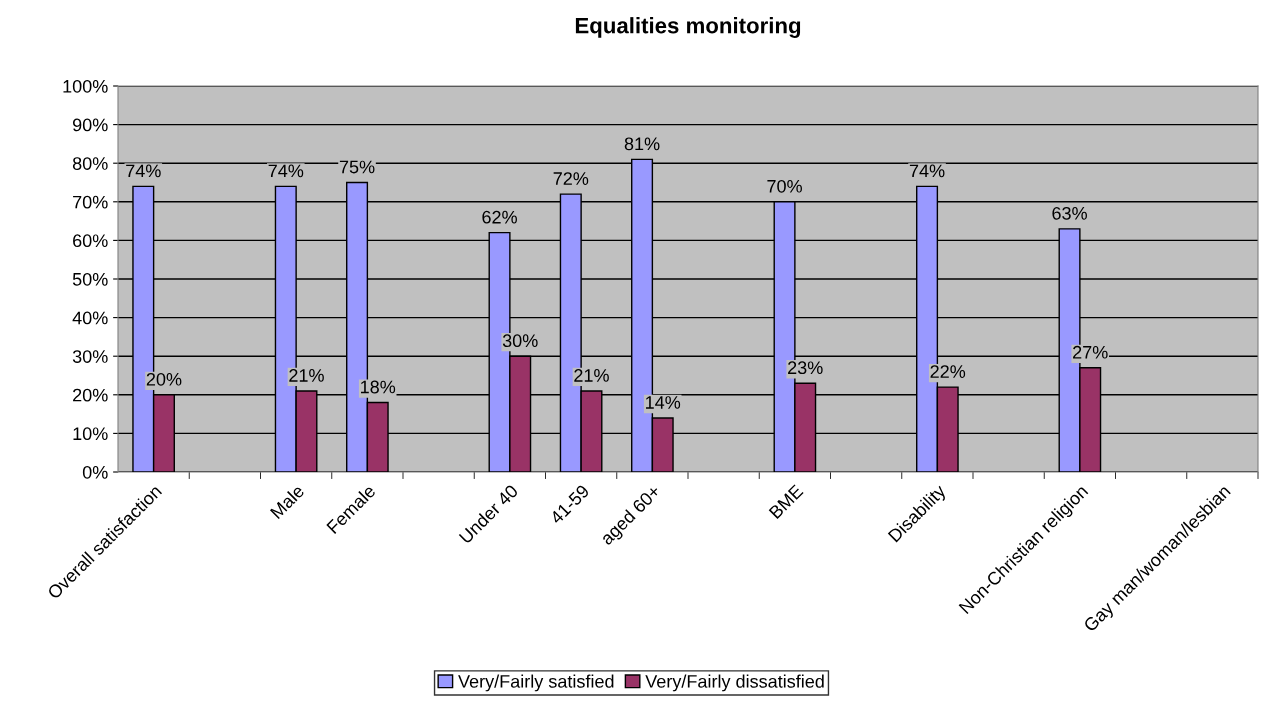  What do you see at coordinates (642, 144) in the screenshot?
I see `data-label: 81%` at bounding box center [642, 144].